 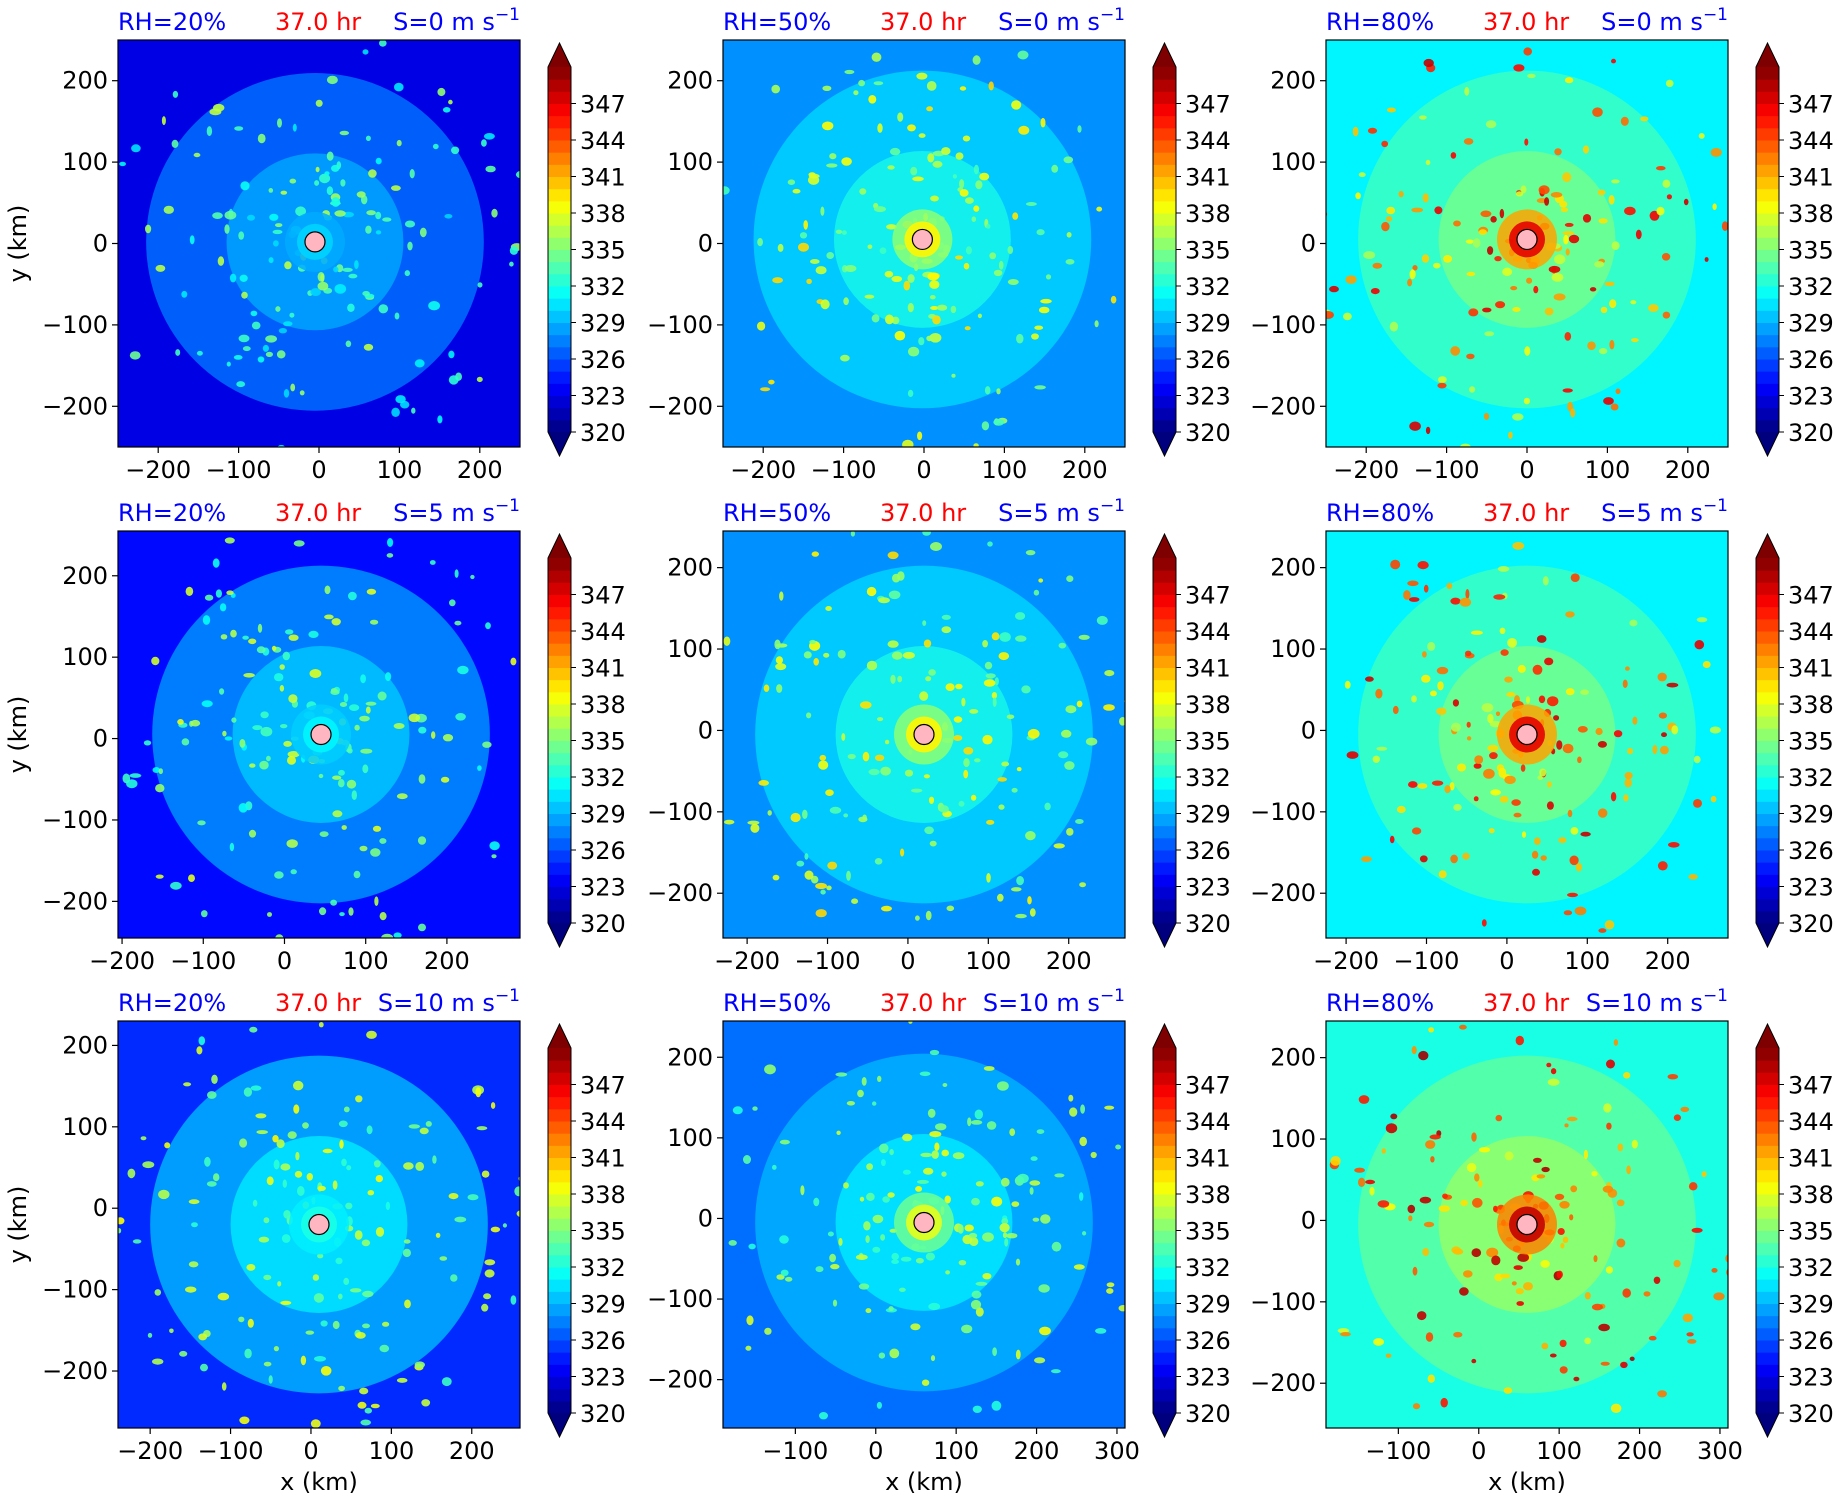 What do you see at coordinates (449, 1001) in the screenshot?
I see `shear-title: S=10 m s−1` at bounding box center [449, 1001].